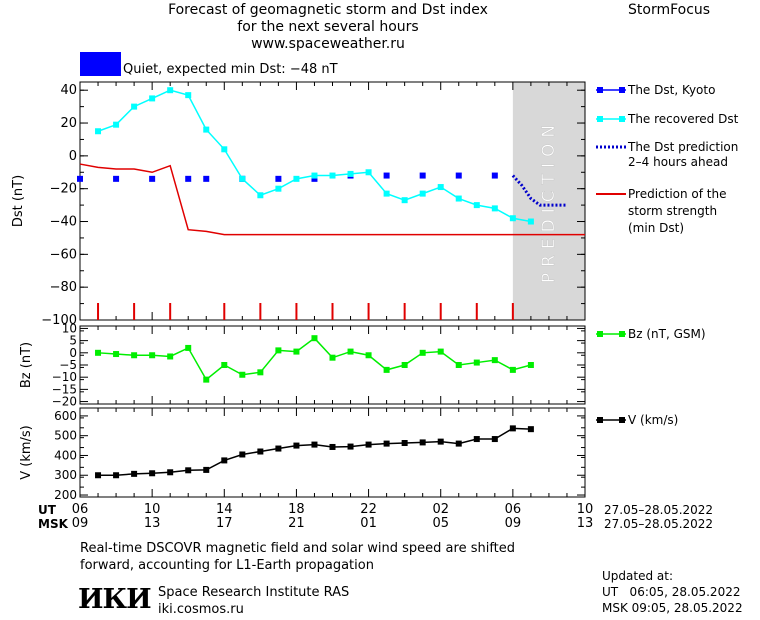 This screenshot has height=620, width=760. What do you see at coordinates (65, 416) in the screenshot?
I see `y-tick-label: 600` at bounding box center [65, 416].